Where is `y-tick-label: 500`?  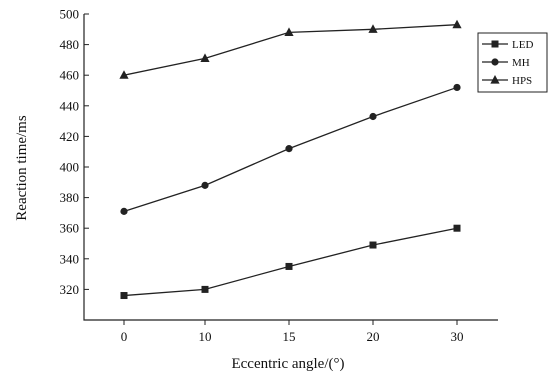 y-tick-label: 500 is located at coordinates (70, 14).